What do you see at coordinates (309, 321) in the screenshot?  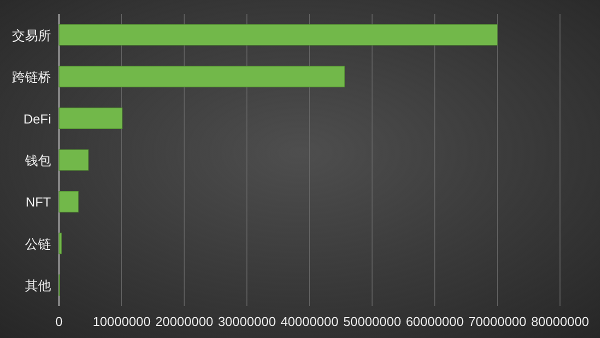 I see `x-tick-label: 40000000` at bounding box center [309, 321].